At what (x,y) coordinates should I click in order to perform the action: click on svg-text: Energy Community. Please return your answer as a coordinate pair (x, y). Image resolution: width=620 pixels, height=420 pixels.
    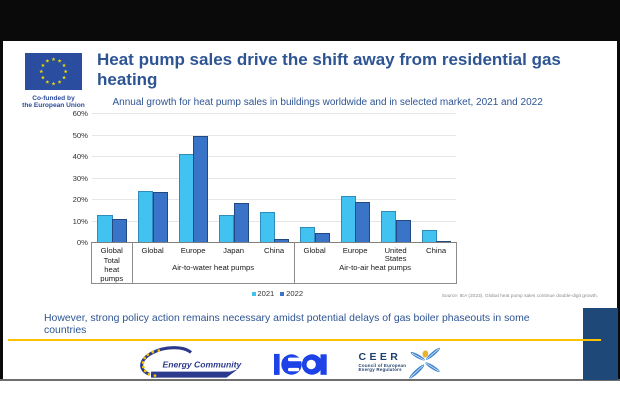
    Looking at the image, I should click on (203, 364).